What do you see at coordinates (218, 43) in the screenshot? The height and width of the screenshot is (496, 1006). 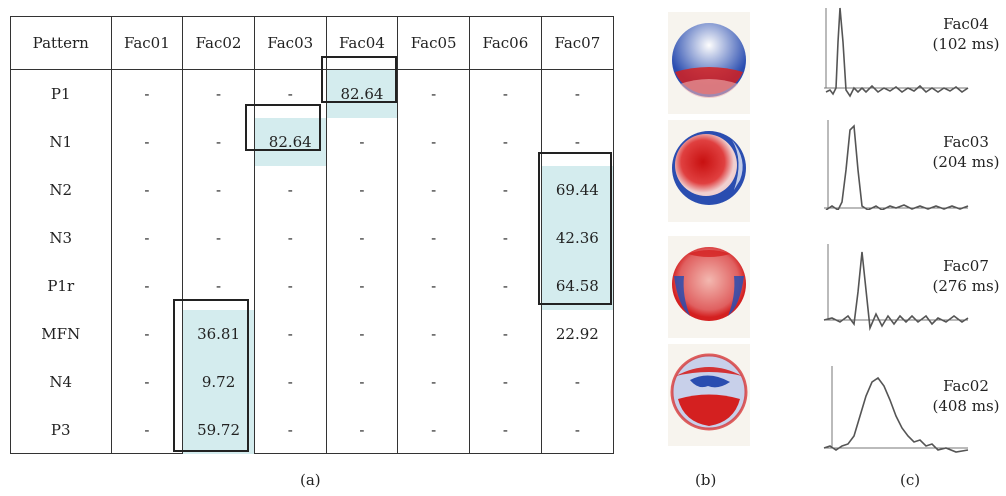 I see `header-fac02: Fac02` at bounding box center [218, 43].